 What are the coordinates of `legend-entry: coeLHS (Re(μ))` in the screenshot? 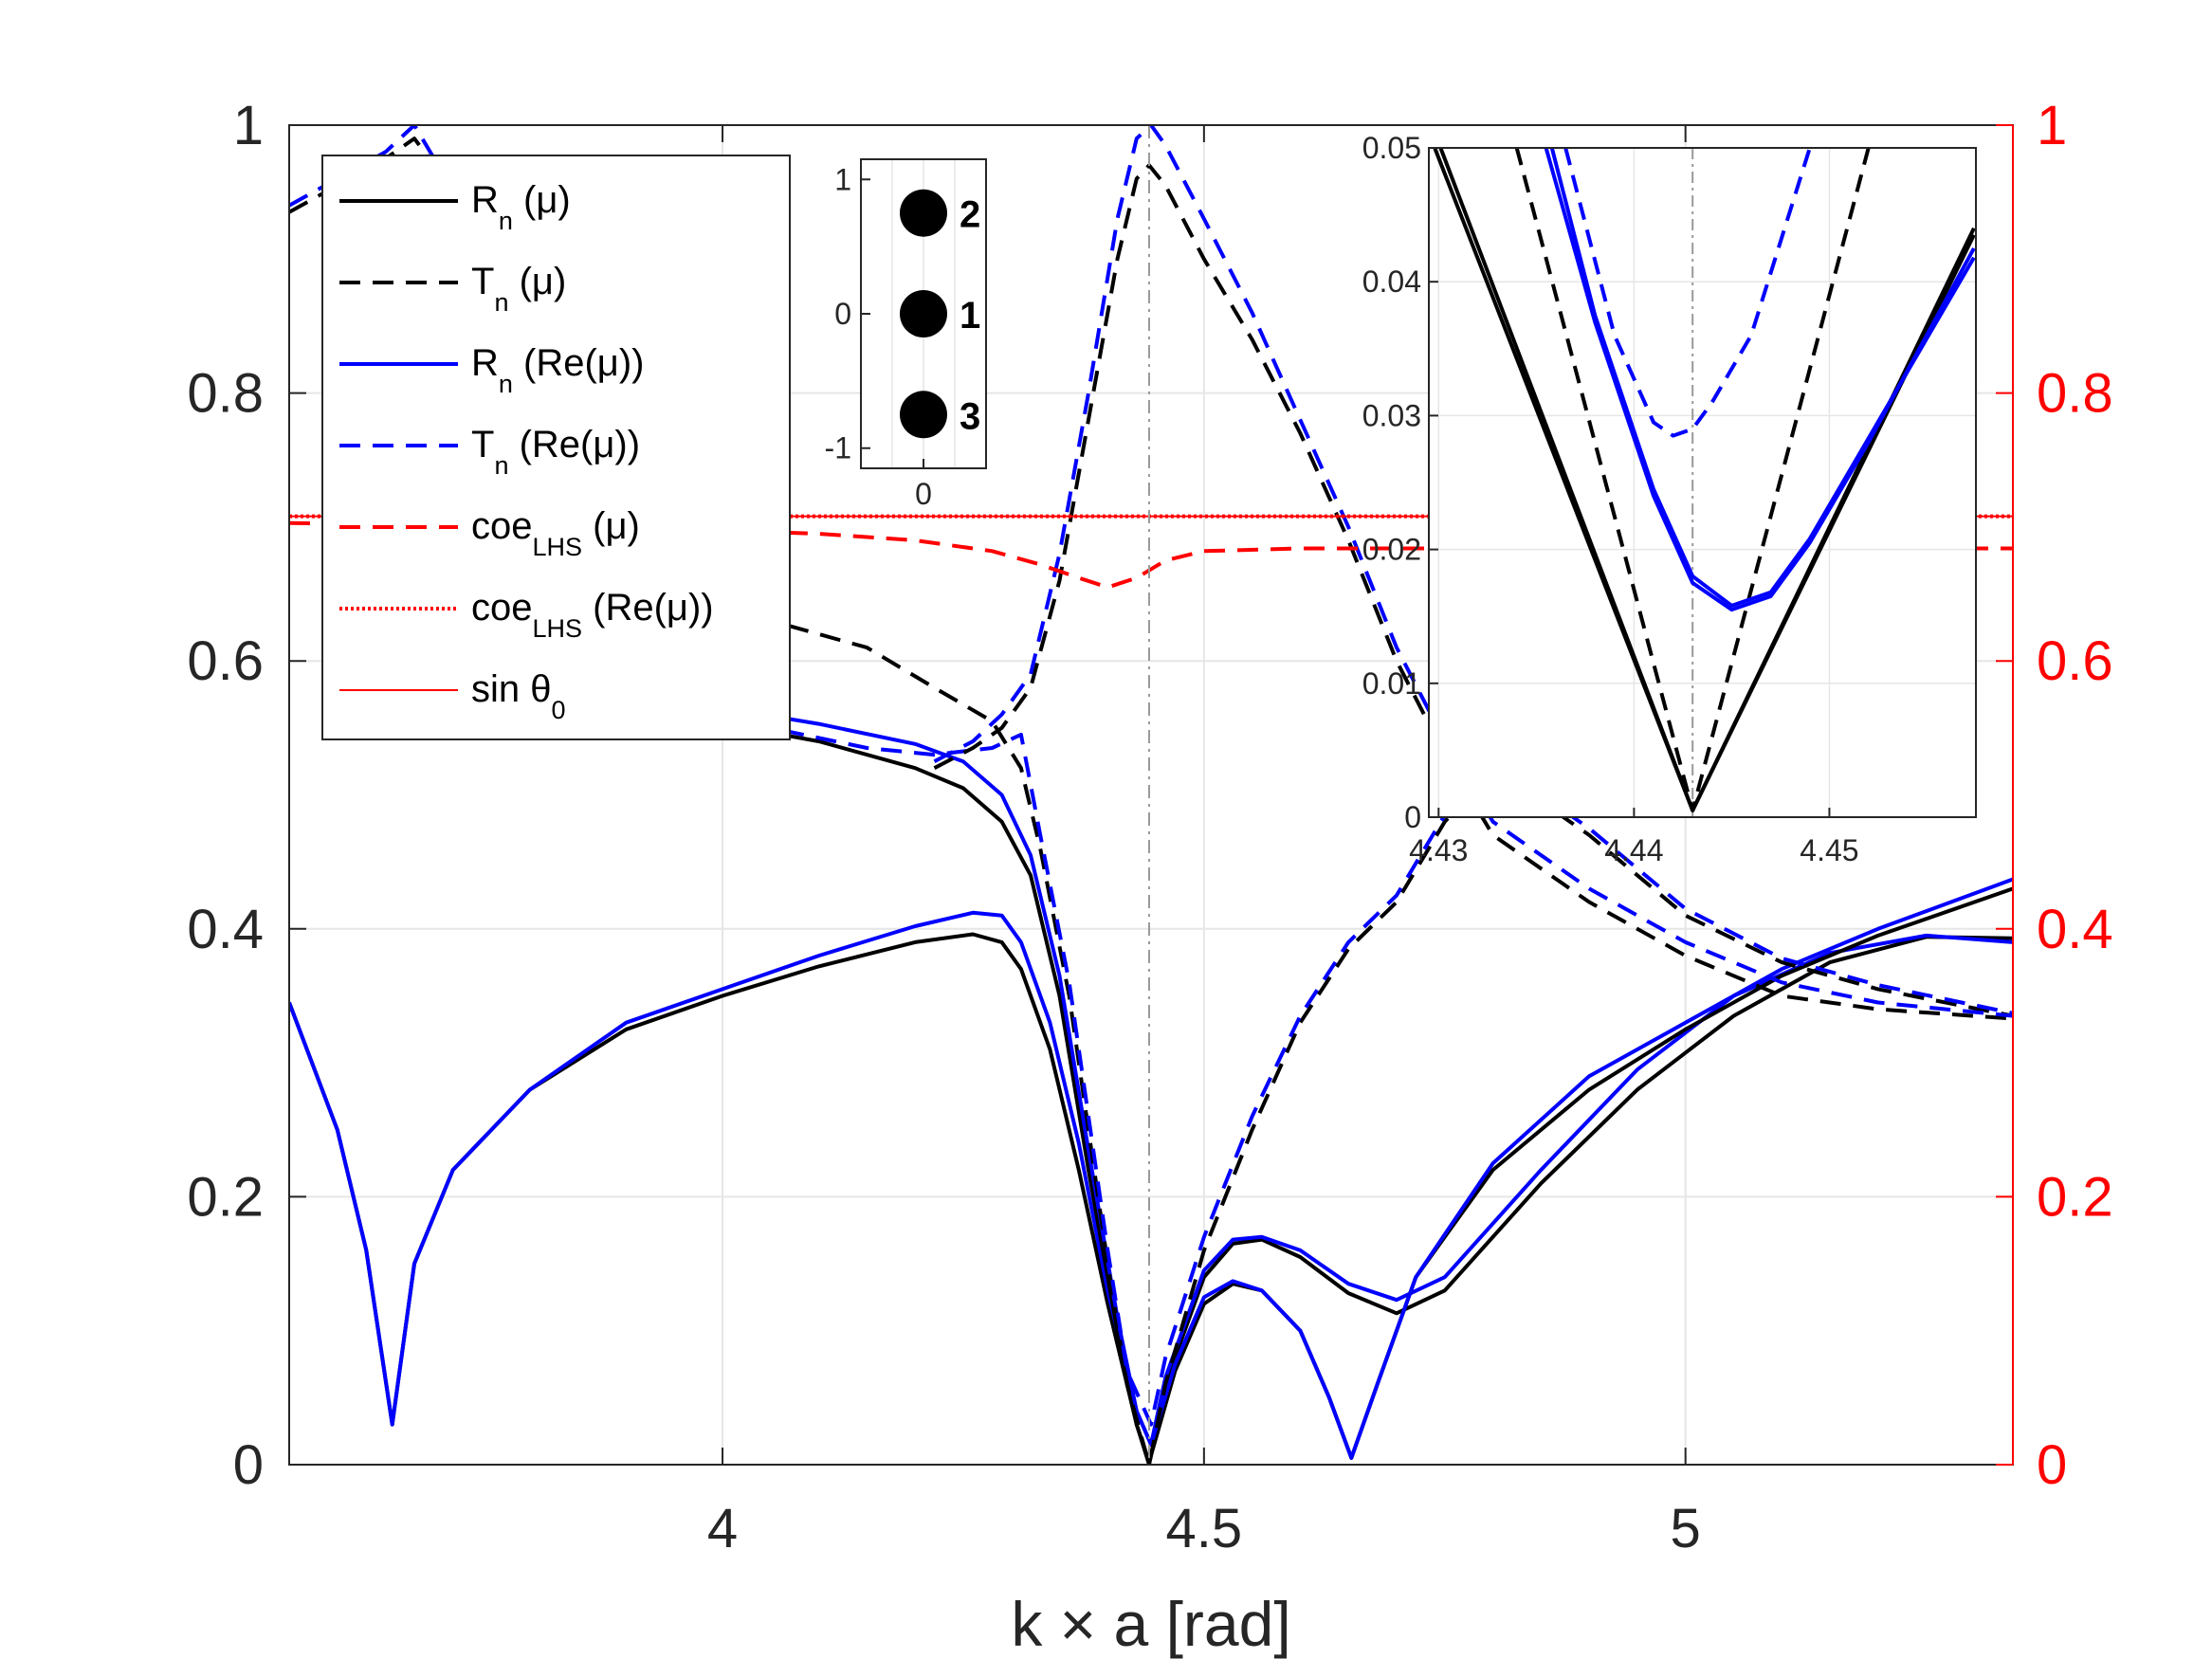 It's located at (526, 615).